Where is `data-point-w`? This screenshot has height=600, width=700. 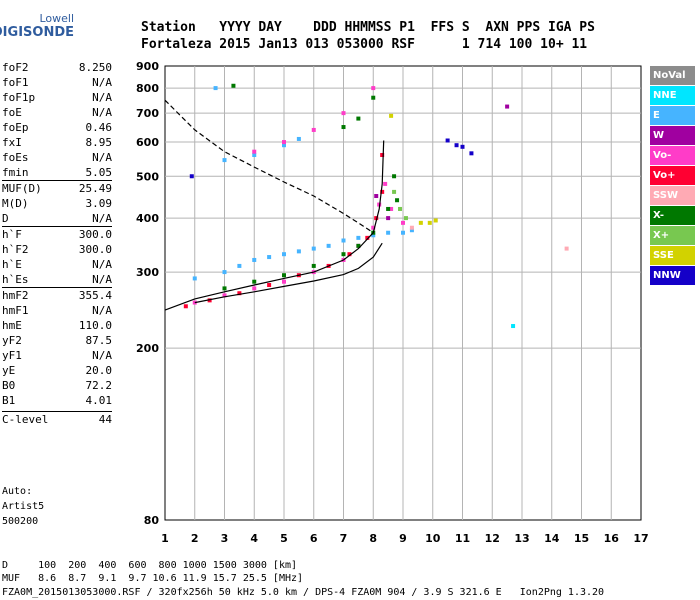 data-point-w is located at coordinates (507, 106).